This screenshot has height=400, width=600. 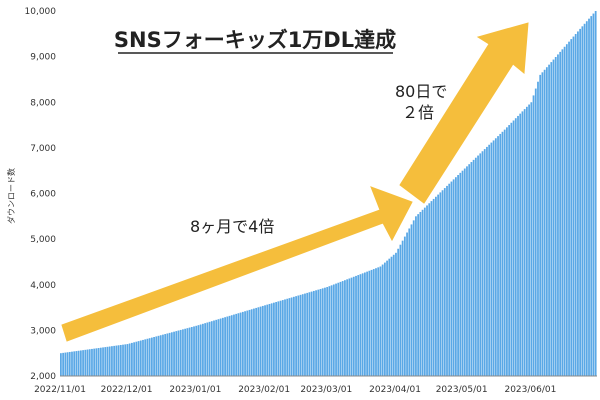 What do you see at coordinates (43, 103) in the screenshot?
I see `y-tick-label: 8,000` at bounding box center [43, 103].